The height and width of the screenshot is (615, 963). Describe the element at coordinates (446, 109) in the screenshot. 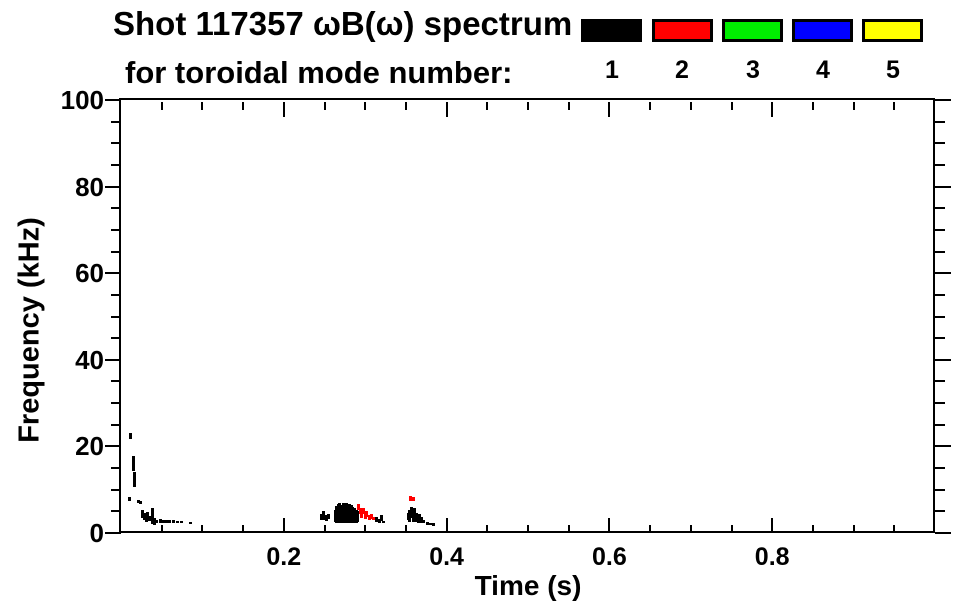

I see `x-major-tick-top` at that location.